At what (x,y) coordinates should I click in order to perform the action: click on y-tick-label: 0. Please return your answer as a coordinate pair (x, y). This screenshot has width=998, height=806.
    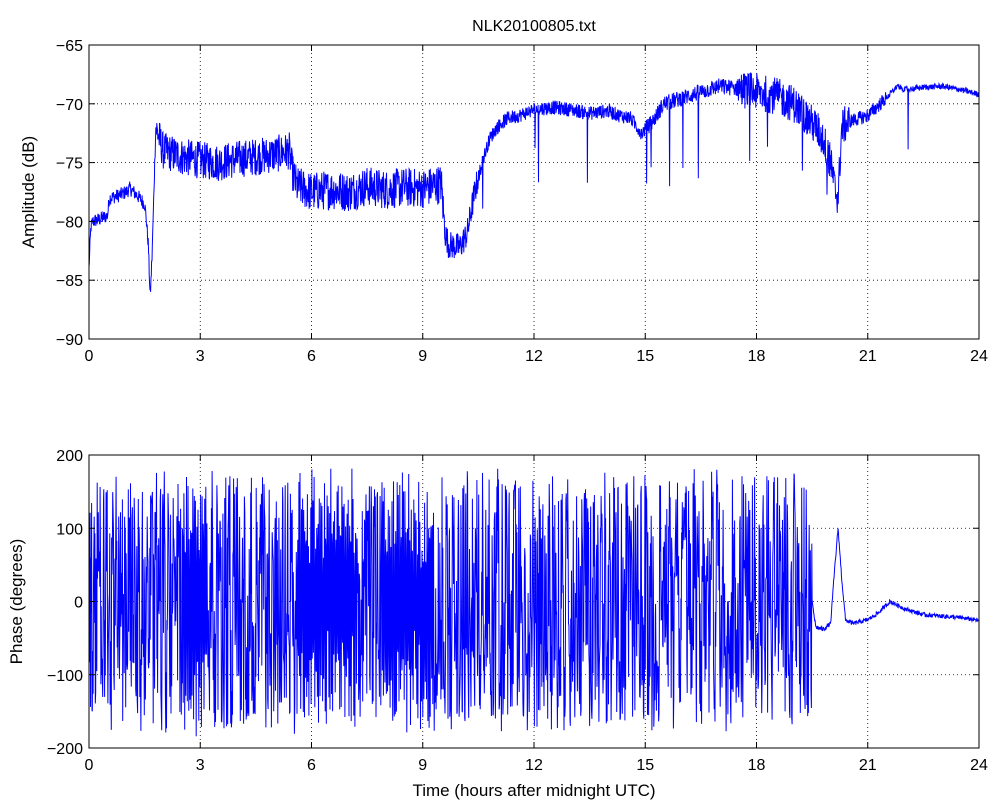
    Looking at the image, I should click on (78, 603).